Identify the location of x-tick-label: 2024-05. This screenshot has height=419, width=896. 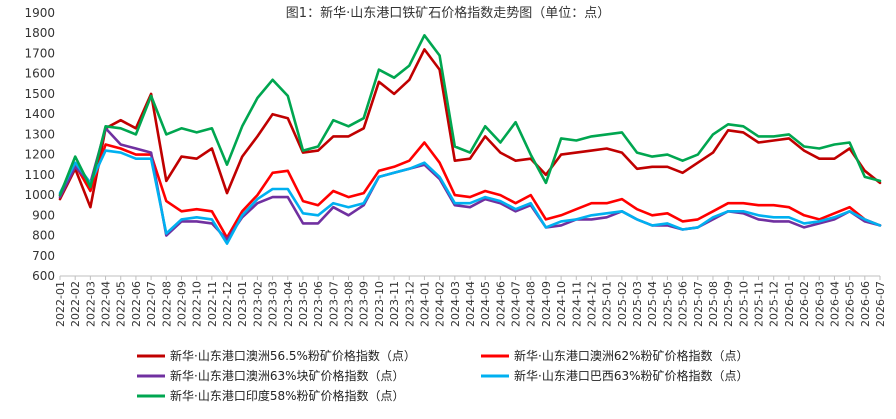
(485, 304).